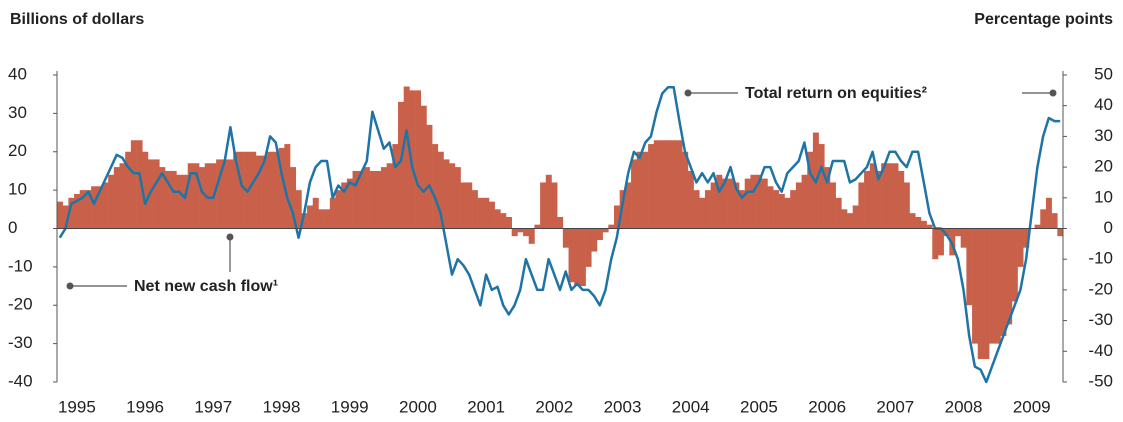  What do you see at coordinates (1100, 258) in the screenshot?
I see `y2-tick-label: -10` at bounding box center [1100, 258].